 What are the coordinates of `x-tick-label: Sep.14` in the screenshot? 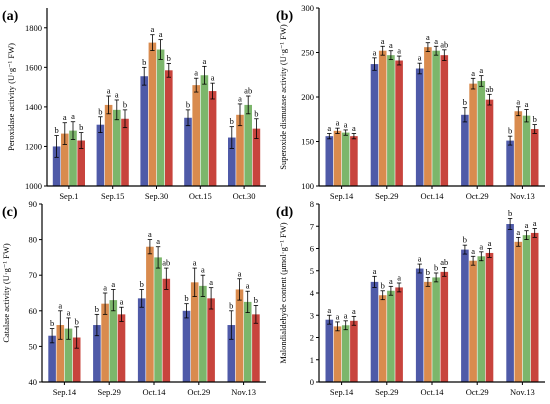 It's located at (342, 392).